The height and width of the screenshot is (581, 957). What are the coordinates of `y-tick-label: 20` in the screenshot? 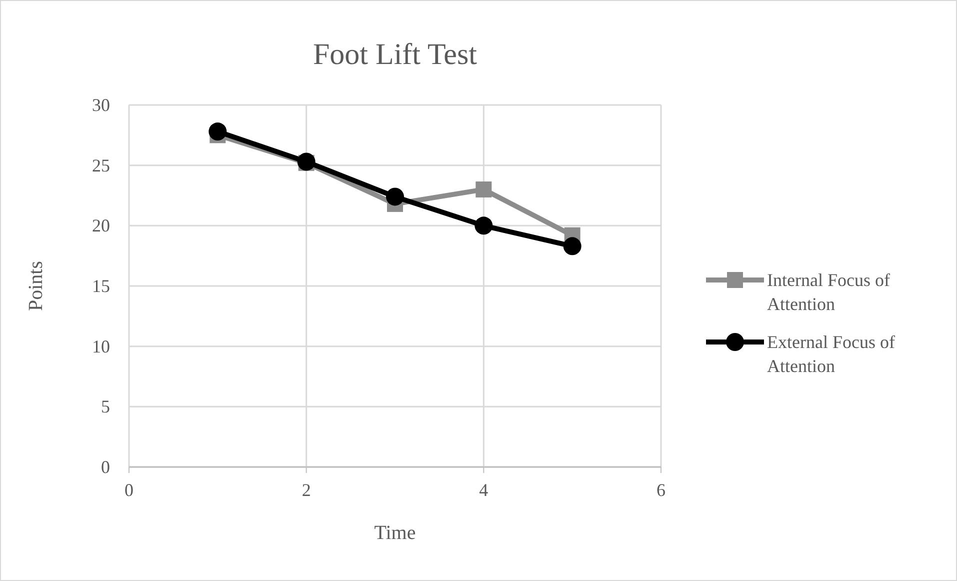 It's located at (101, 226).